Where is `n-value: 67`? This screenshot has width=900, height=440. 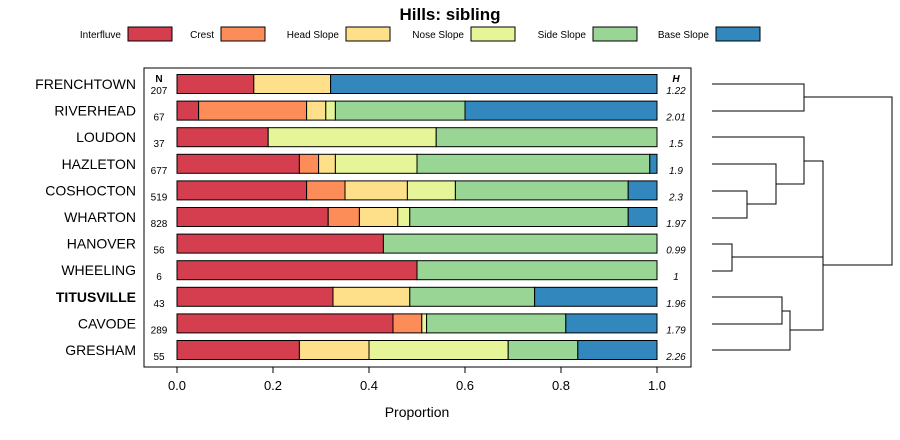
n-value: 67 is located at coordinates (159, 118).